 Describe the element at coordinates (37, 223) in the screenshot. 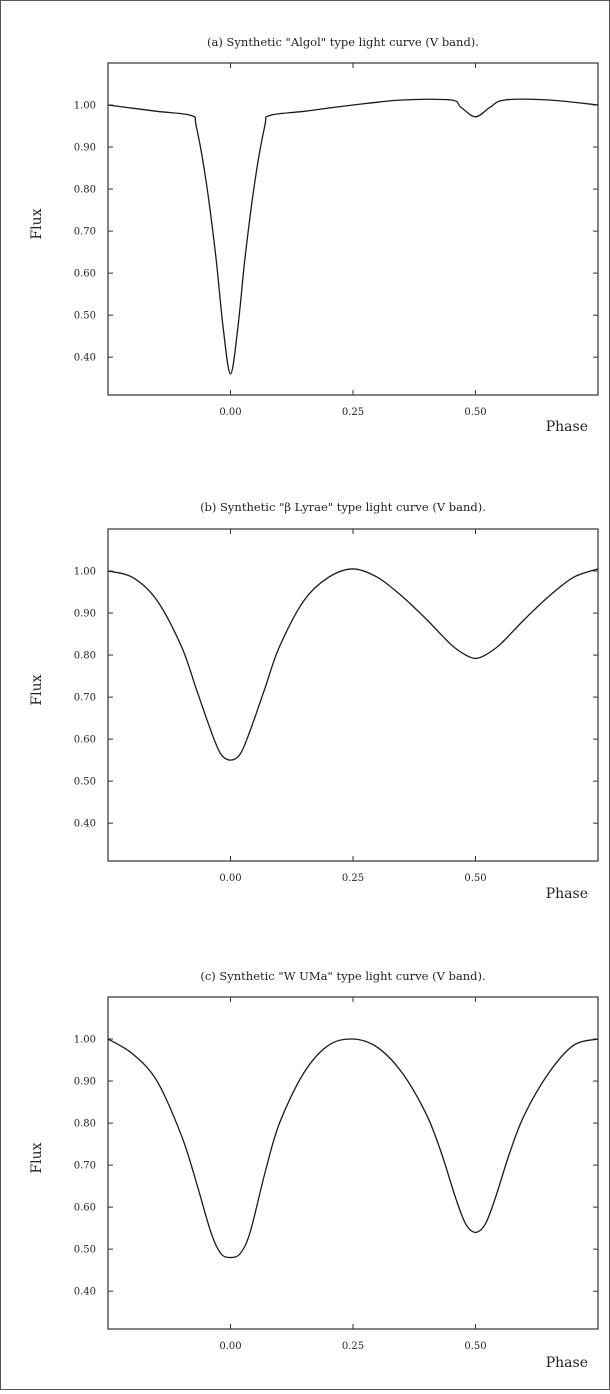

I see `y-axis-label-algol: Flux` at that location.